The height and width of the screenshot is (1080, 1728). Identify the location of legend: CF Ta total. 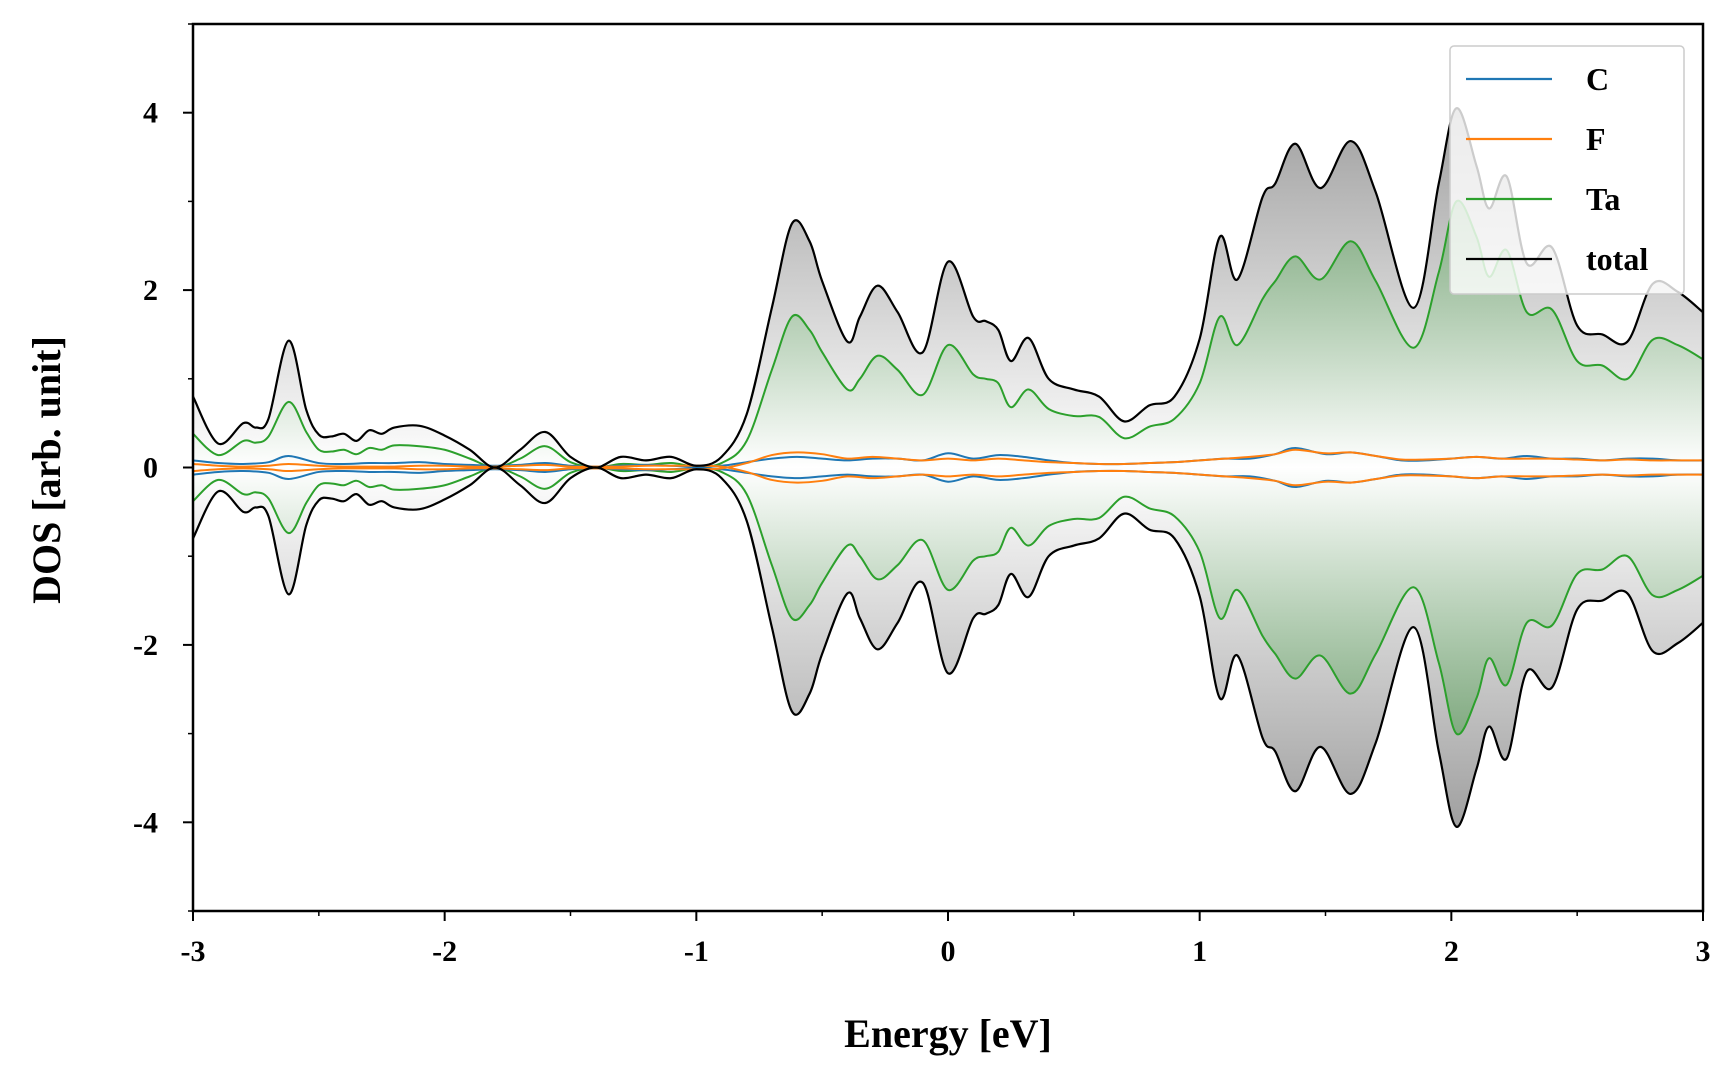
(1567, 170).